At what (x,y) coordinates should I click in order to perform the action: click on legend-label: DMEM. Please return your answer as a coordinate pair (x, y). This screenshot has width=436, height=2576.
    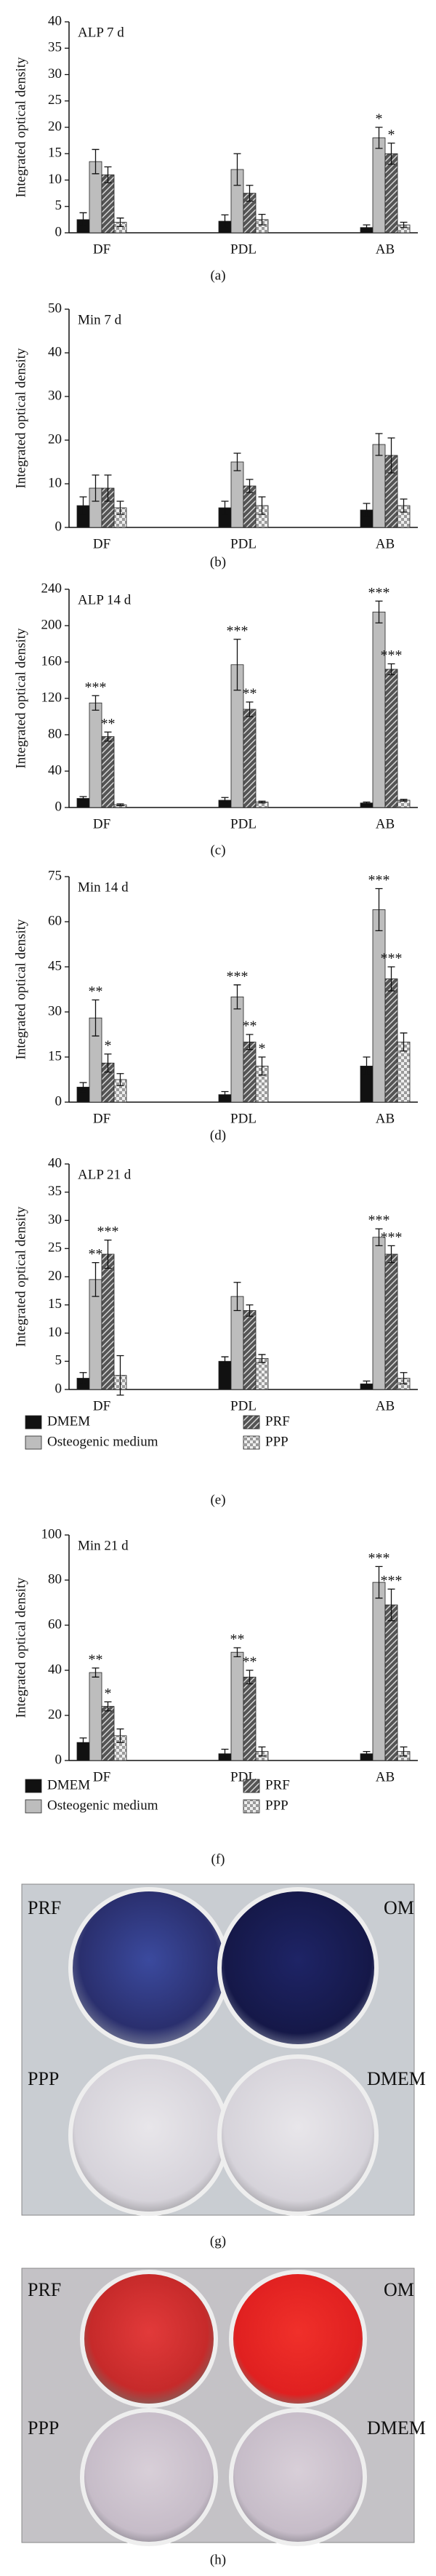
    Looking at the image, I should click on (68, 1421).